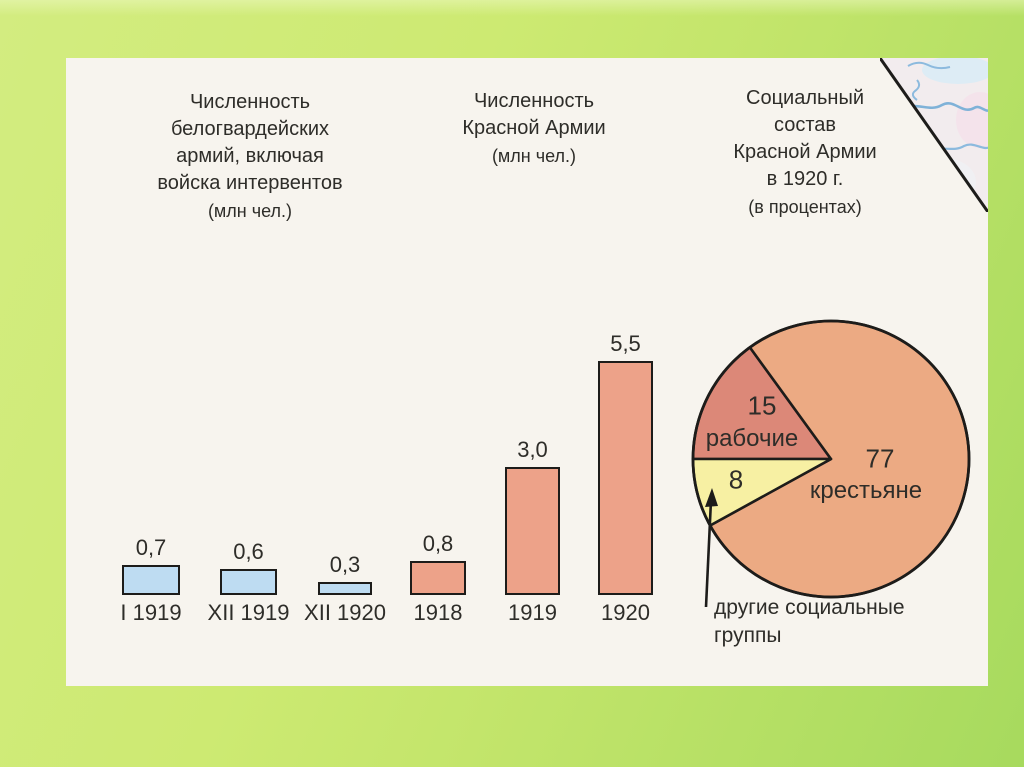  I want to click on bar-group-white-army-xii1919: 0,6 XII 1919, so click(249, 582).